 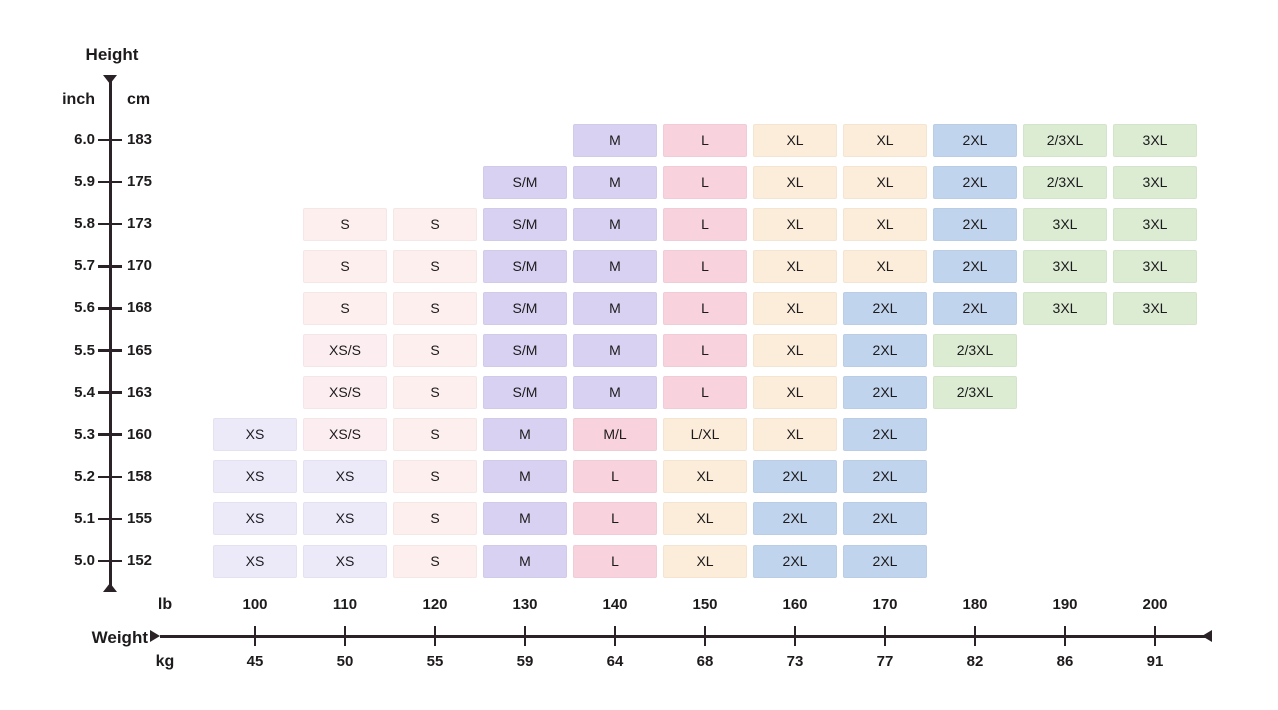 What do you see at coordinates (119, 637) in the screenshot?
I see `weight-axis-title: Weight` at bounding box center [119, 637].